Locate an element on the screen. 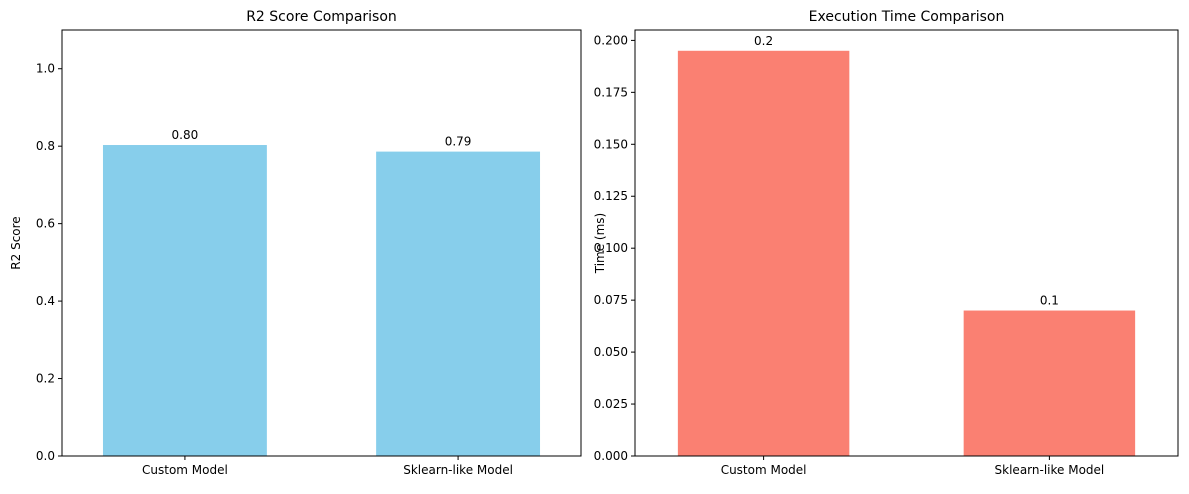  data-label: 0.80 is located at coordinates (185, 135).